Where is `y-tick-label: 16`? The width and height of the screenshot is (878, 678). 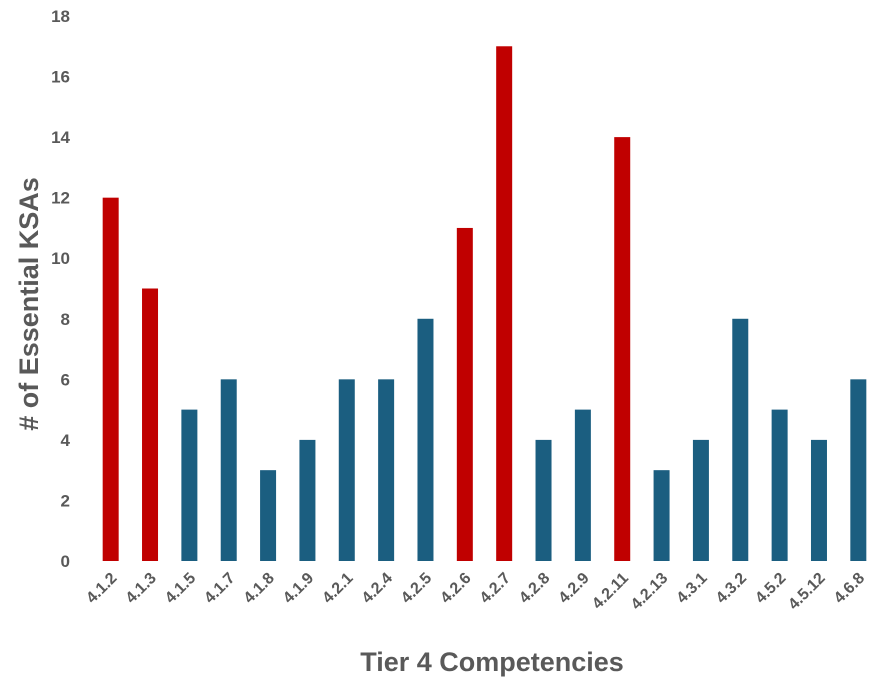 y-tick-label: 16 is located at coordinates (60, 77).